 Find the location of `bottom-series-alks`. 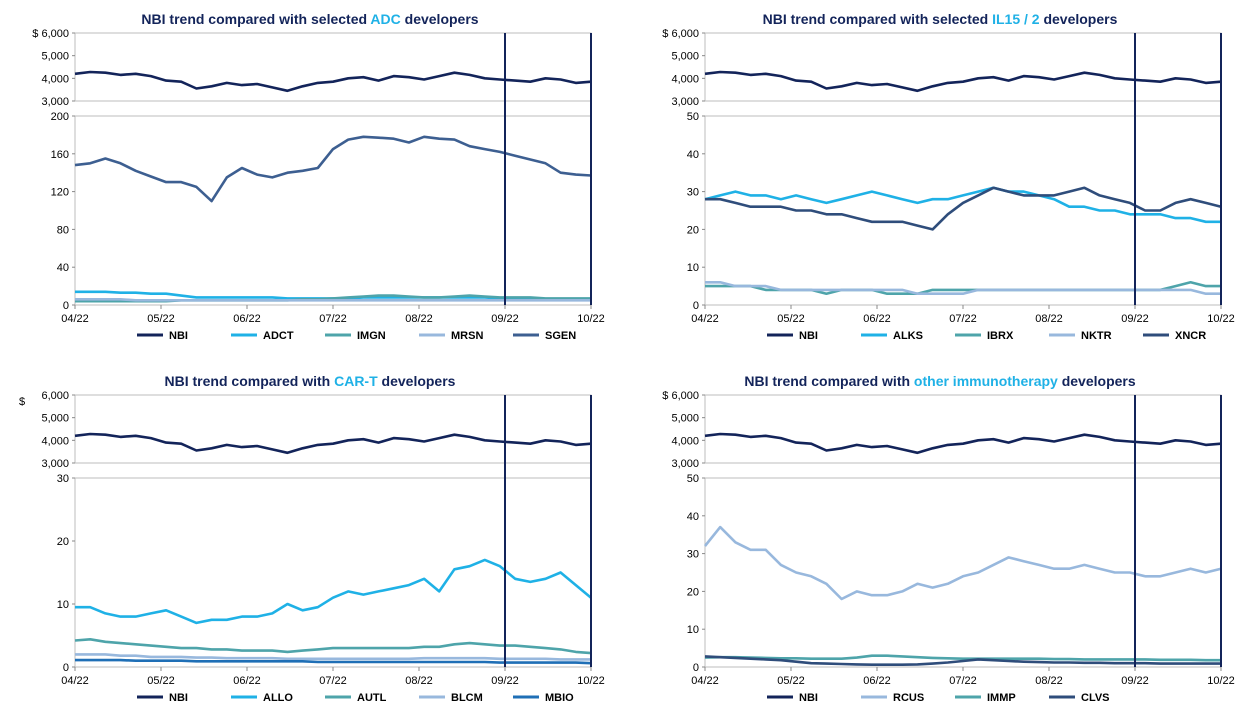

bottom-series-alks is located at coordinates (962, 205).